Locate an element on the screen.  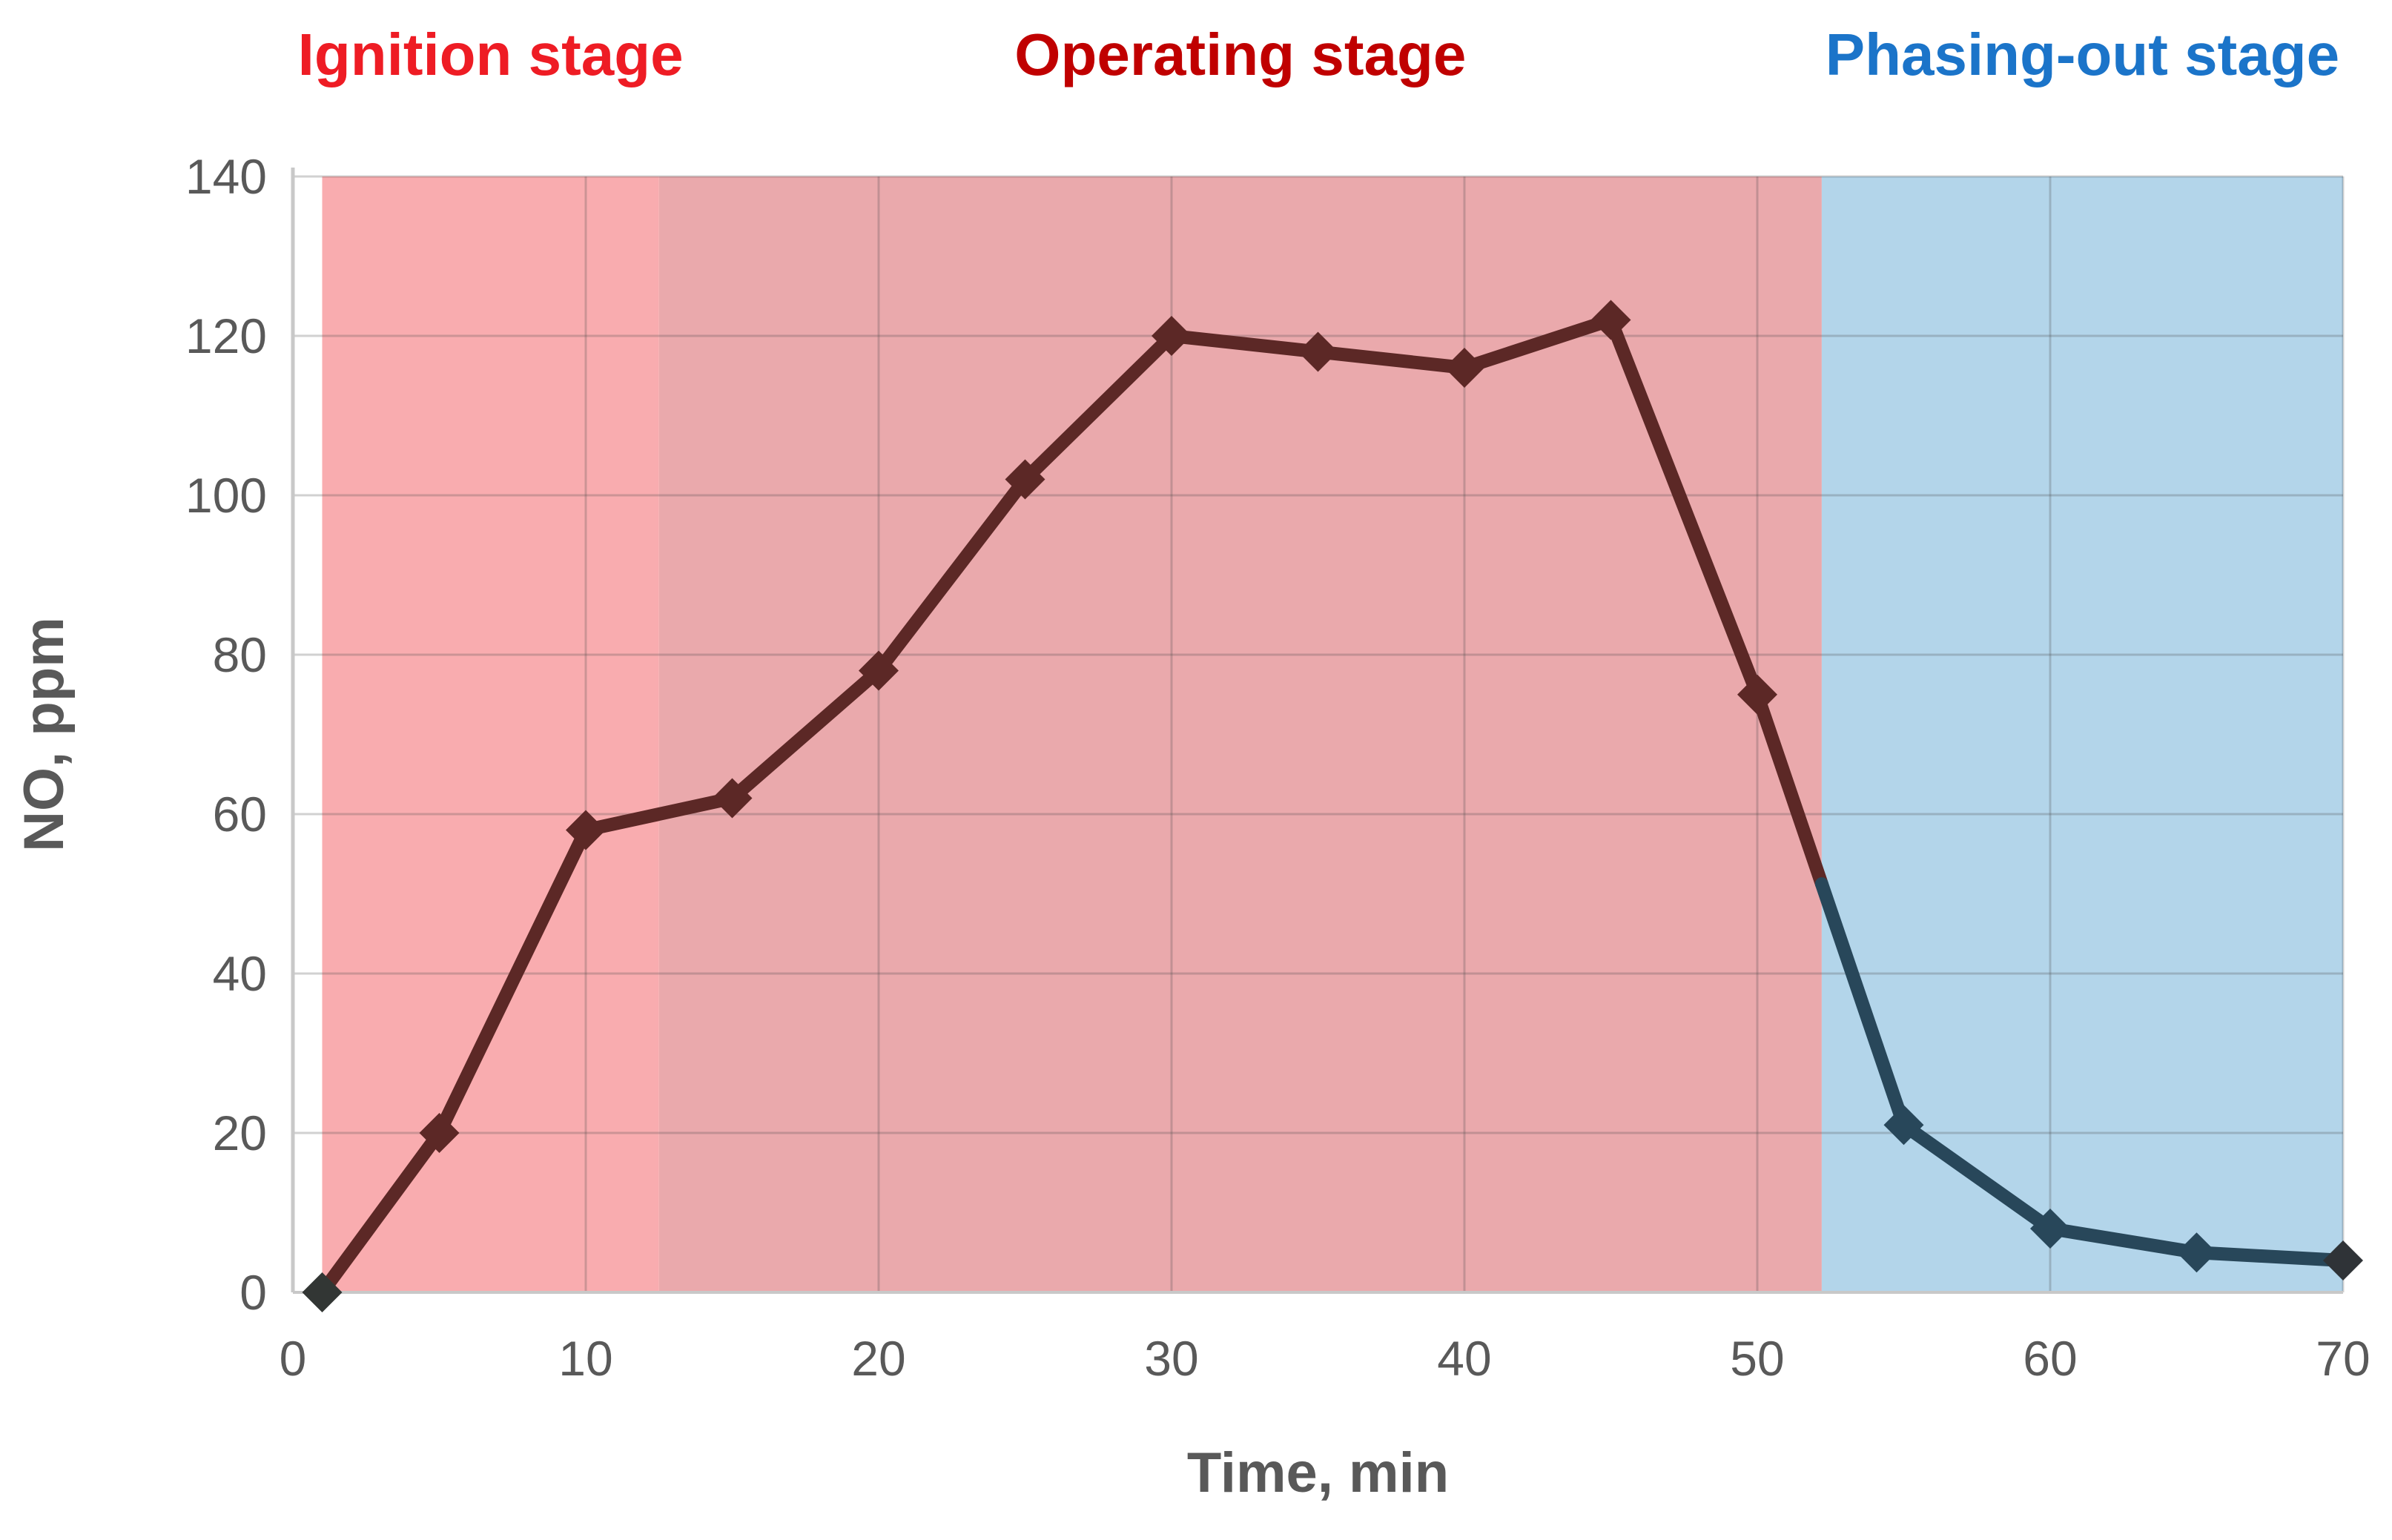
stage-label-operating: Operating stage is located at coordinates (1240, 55).